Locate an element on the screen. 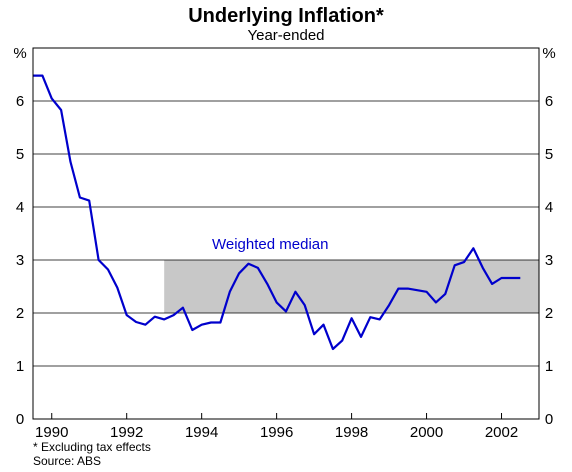 This screenshot has width=572, height=472. y-tick-label-right: 4 is located at coordinates (549, 207).